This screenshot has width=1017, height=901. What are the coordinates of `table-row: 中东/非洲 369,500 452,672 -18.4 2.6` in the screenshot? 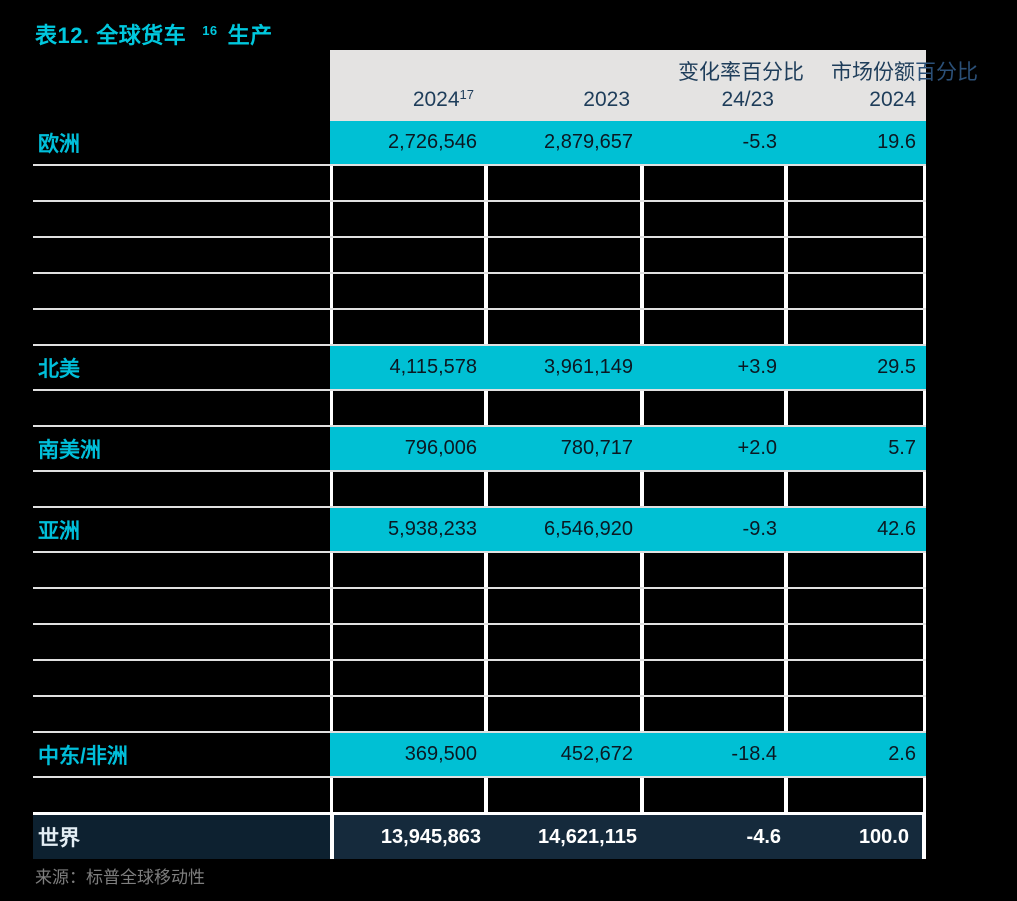 It's located at (479, 753).